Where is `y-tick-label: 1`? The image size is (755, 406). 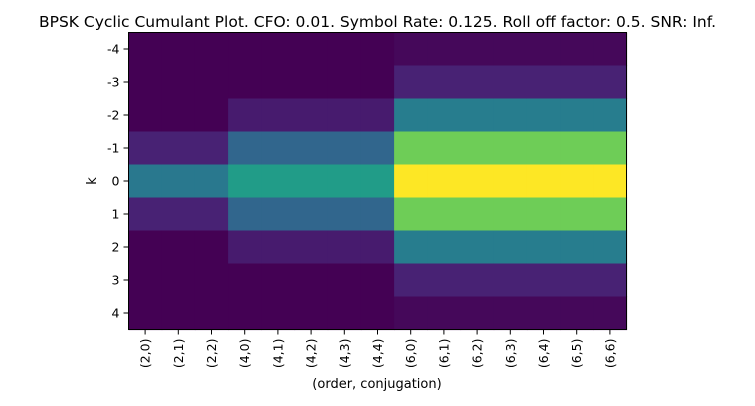
y-tick-label: 1 is located at coordinates (116, 214).